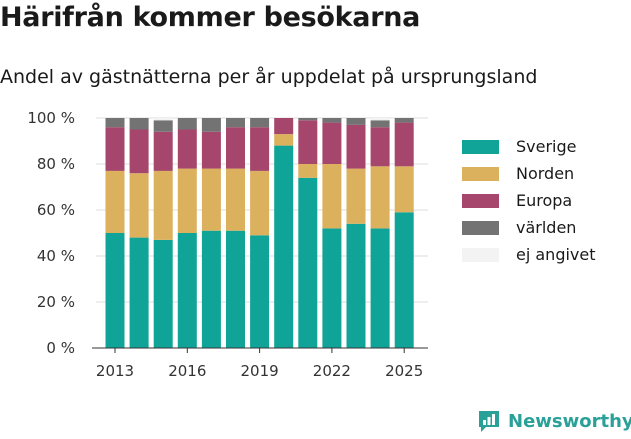 Image resolution: width=631 pixels, height=439 pixels. What do you see at coordinates (332, 196) in the screenshot?
I see `bar-segment-norden-2022` at bounding box center [332, 196].